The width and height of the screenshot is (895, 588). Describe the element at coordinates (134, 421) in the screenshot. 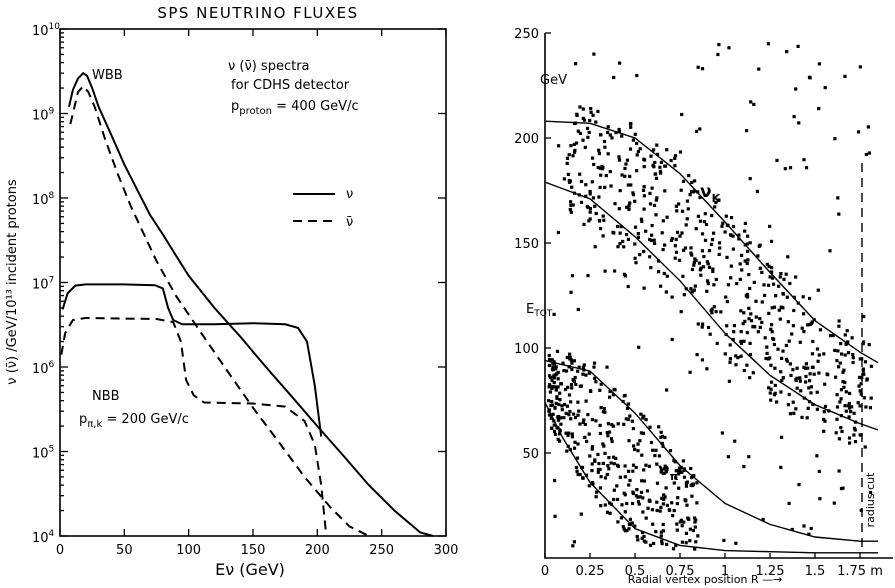

I see `nbb-momentum-annotation: pπ,k = 200 GeV/c` at that location.